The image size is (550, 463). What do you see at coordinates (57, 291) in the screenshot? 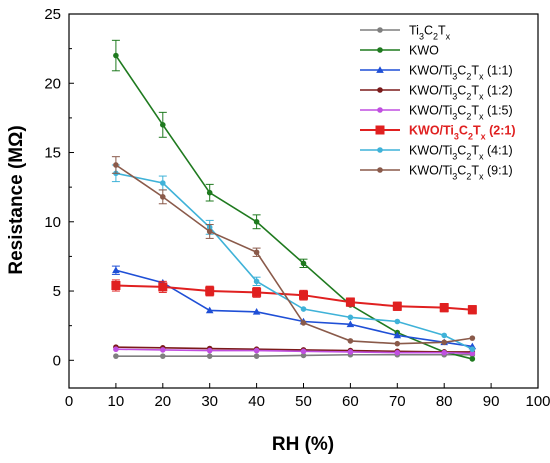
I see `y-tick-label: 5` at bounding box center [57, 291].